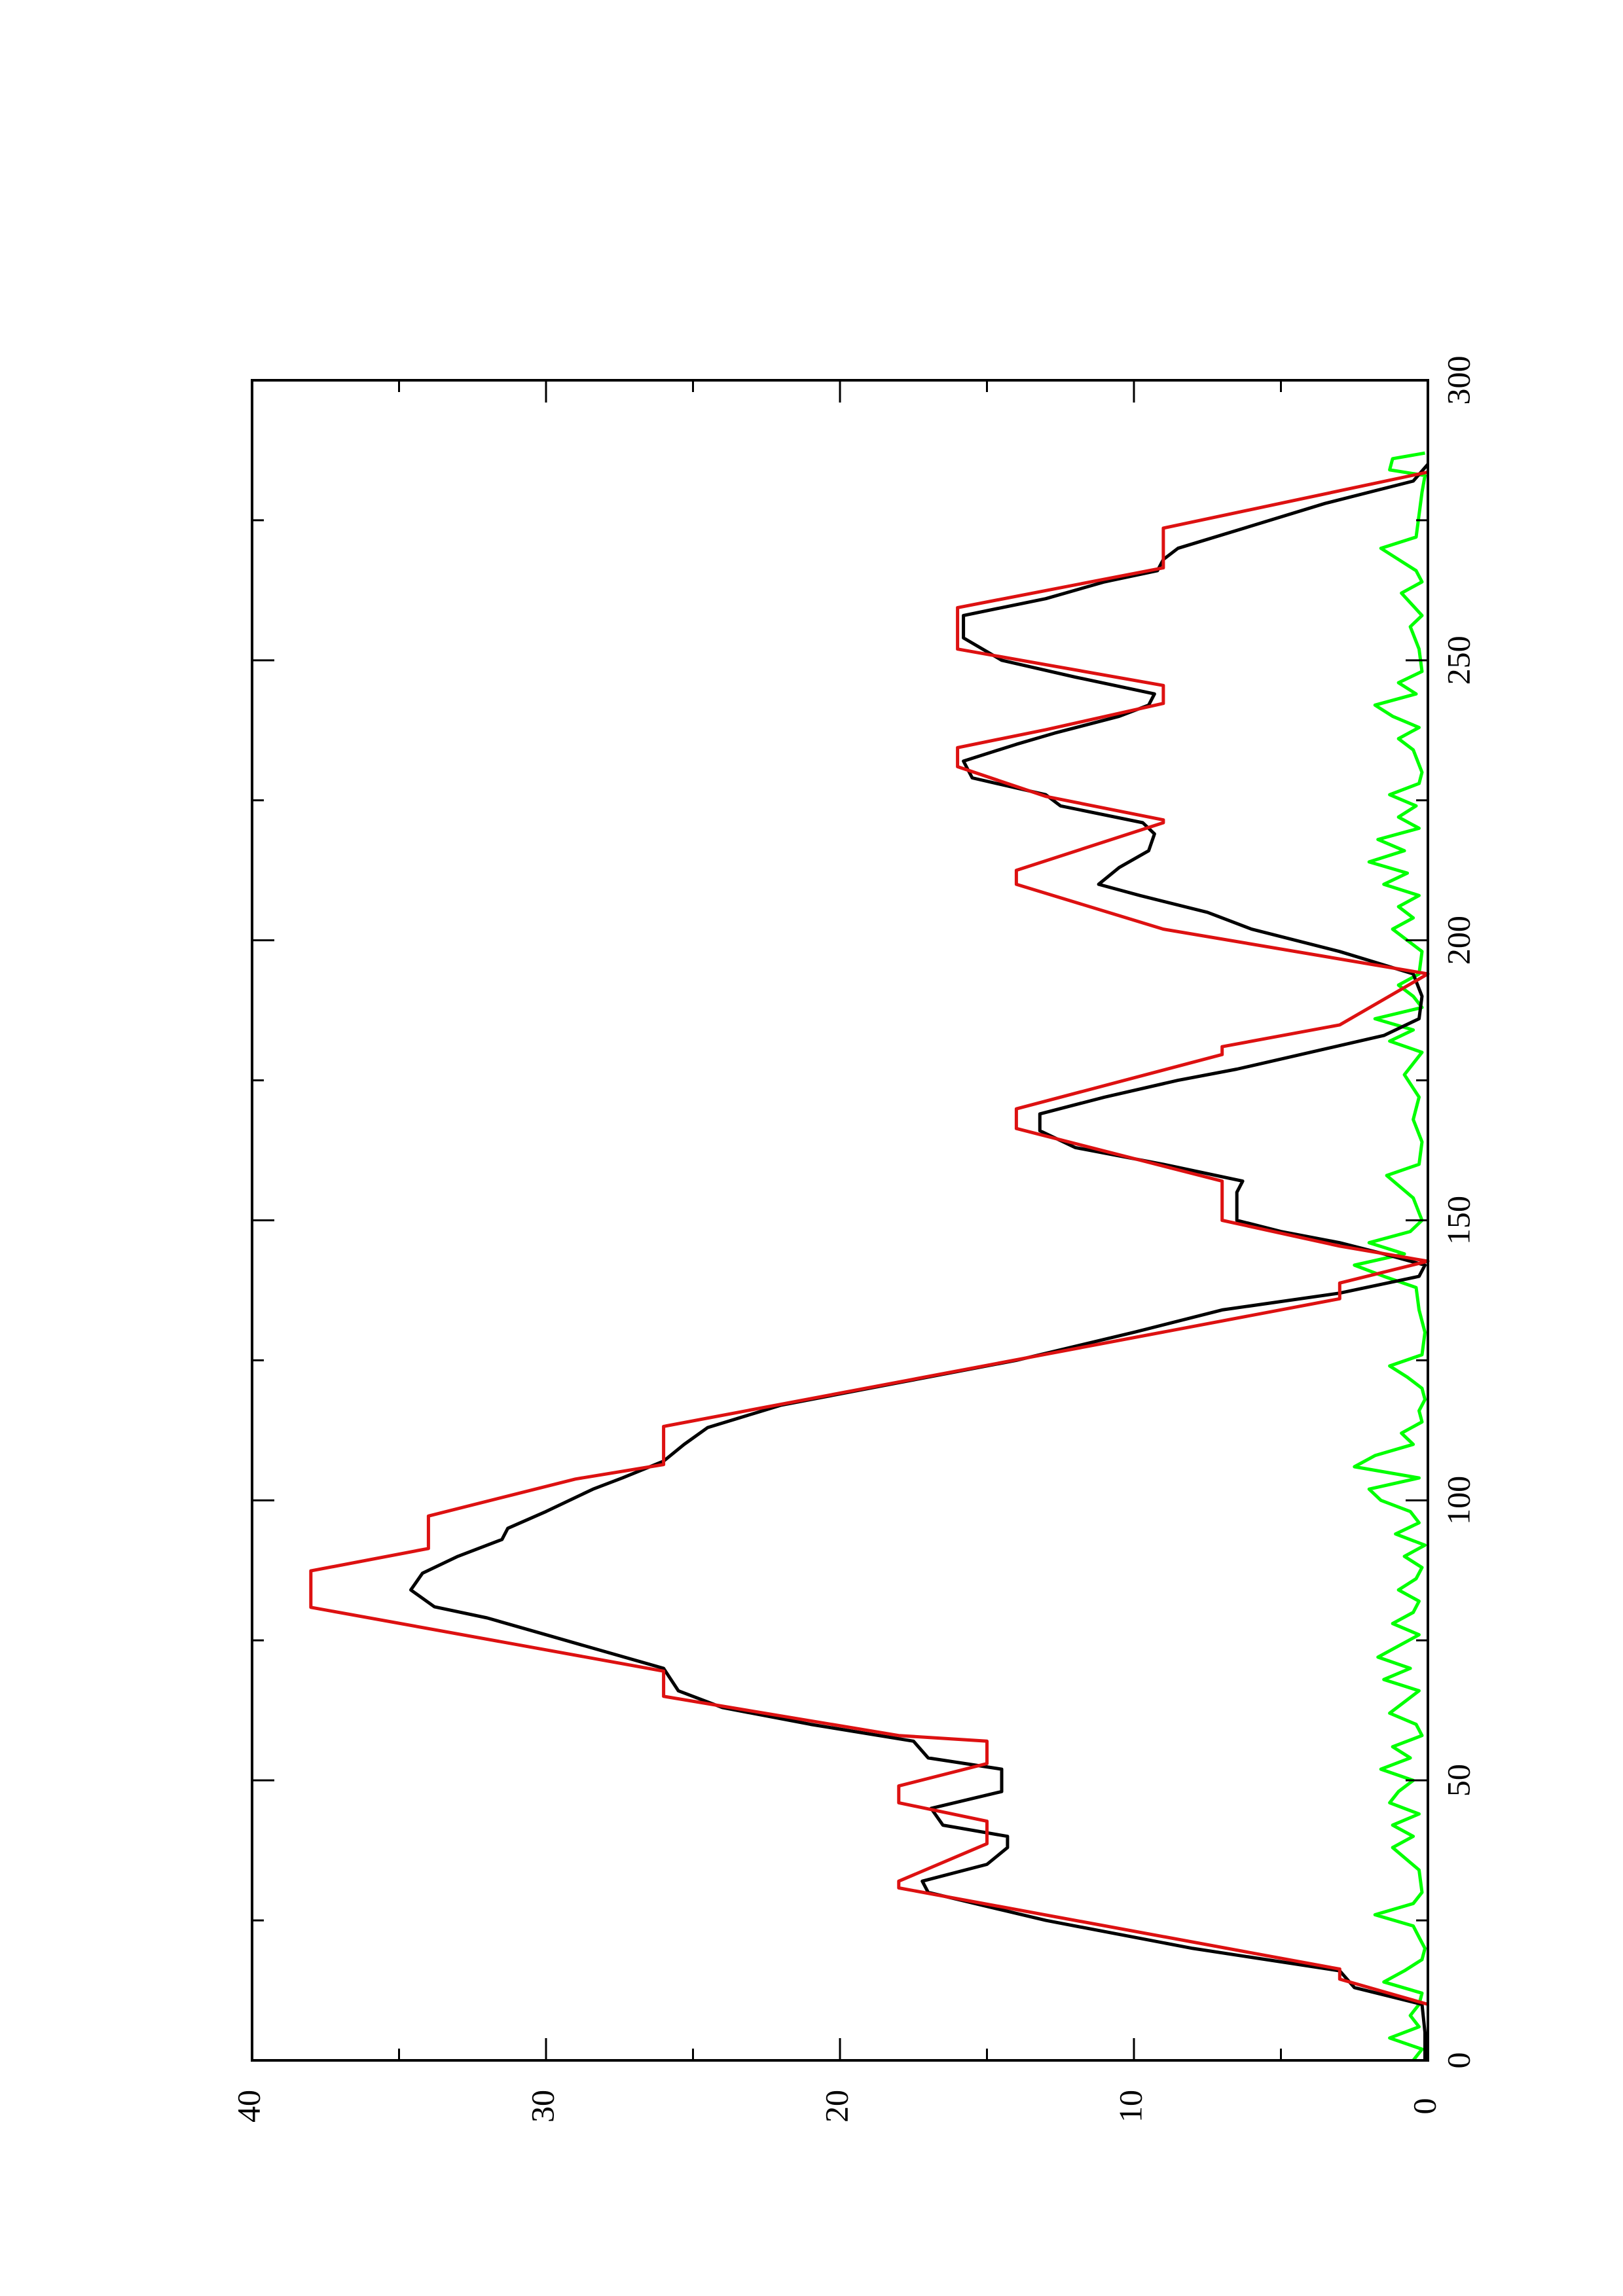  What do you see at coordinates (1458, 660) in the screenshot?
I see `x-tick-label: 250` at bounding box center [1458, 660].